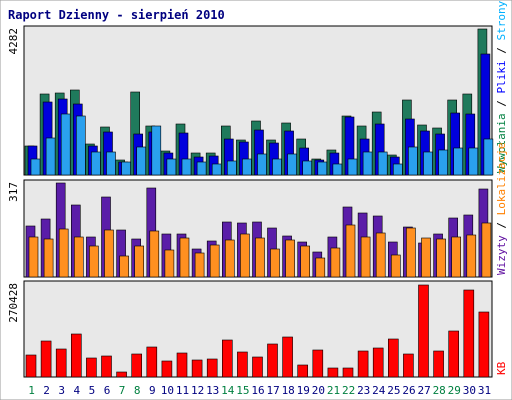  Describe the element at coordinates (257, 390) in the screenshot. I see `x-tick-label-day-16: 16` at that location.